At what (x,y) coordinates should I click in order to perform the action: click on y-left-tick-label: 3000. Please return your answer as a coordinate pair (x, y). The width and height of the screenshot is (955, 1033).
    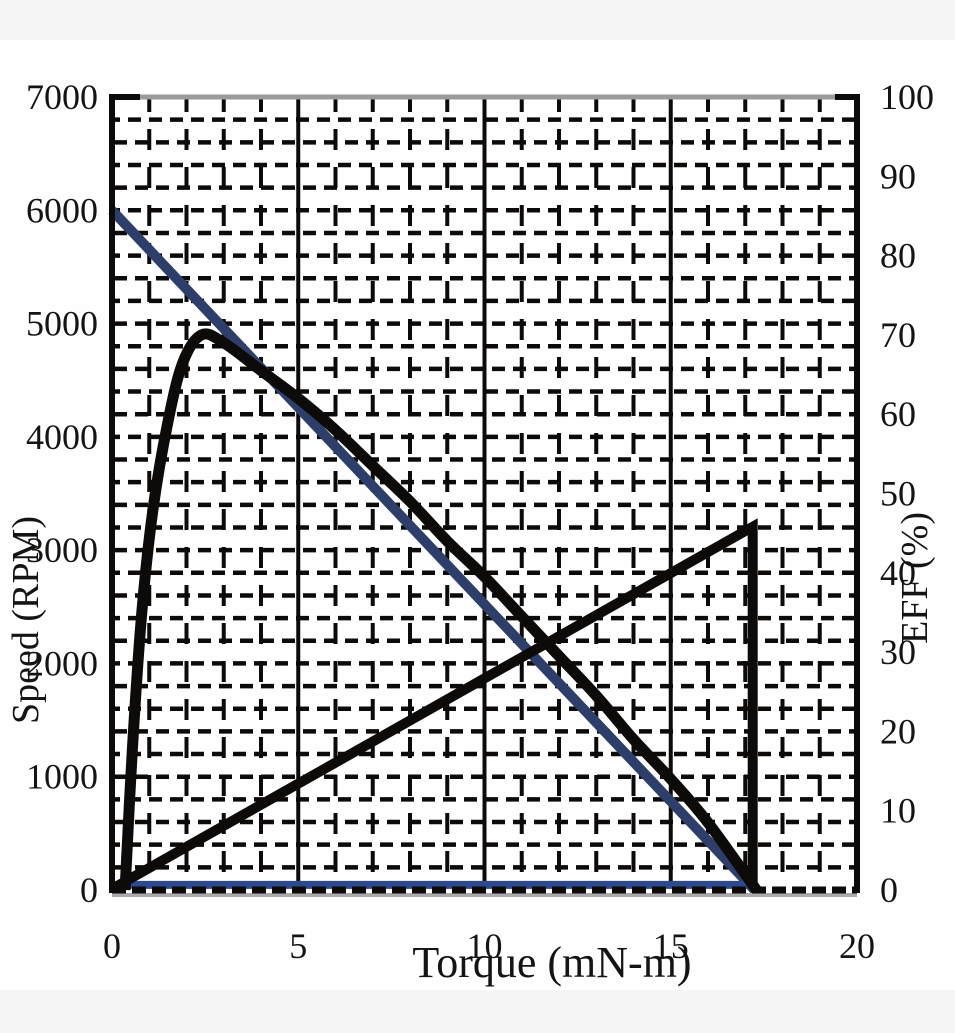
    Looking at the image, I should click on (62, 550).